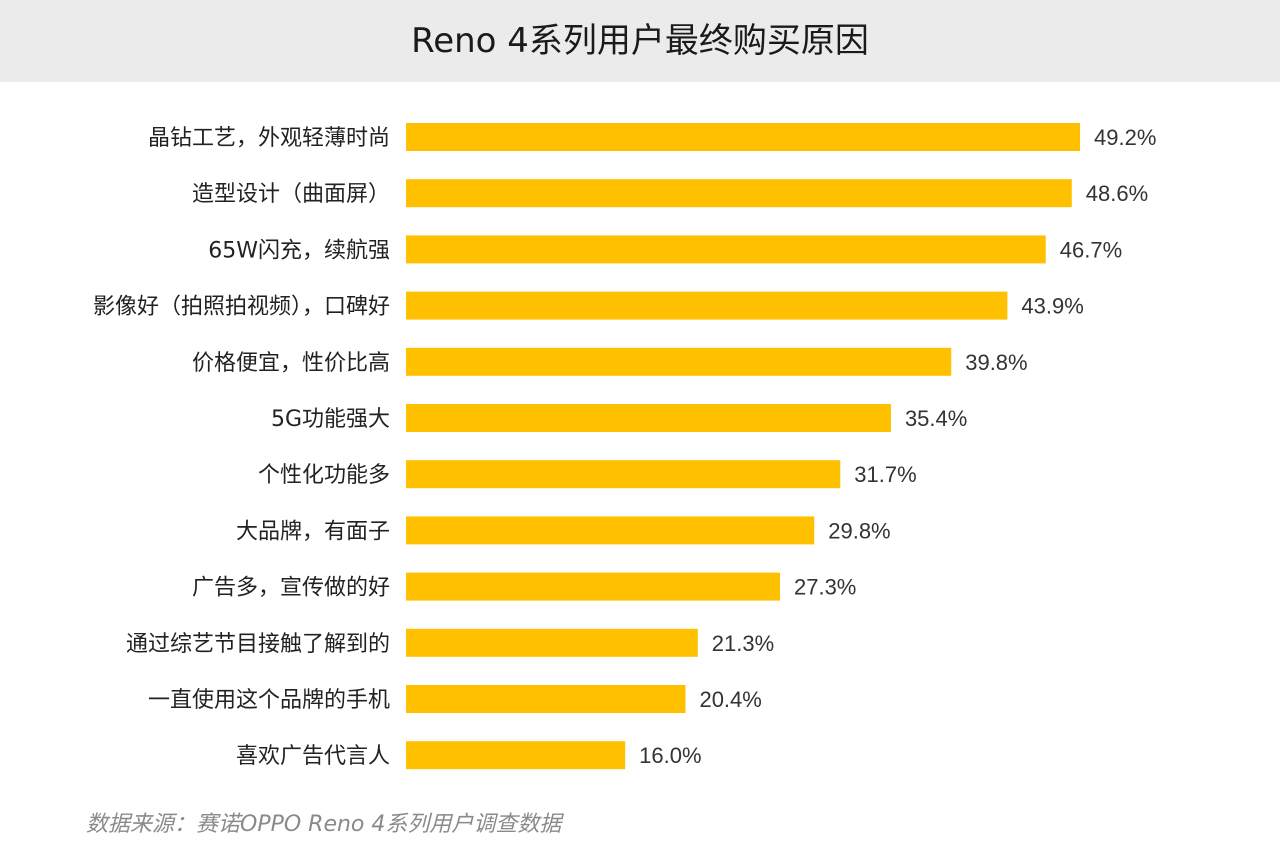 The image size is (1280, 866). Describe the element at coordinates (996, 362) in the screenshot. I see `value-label: 39.8%` at that location.